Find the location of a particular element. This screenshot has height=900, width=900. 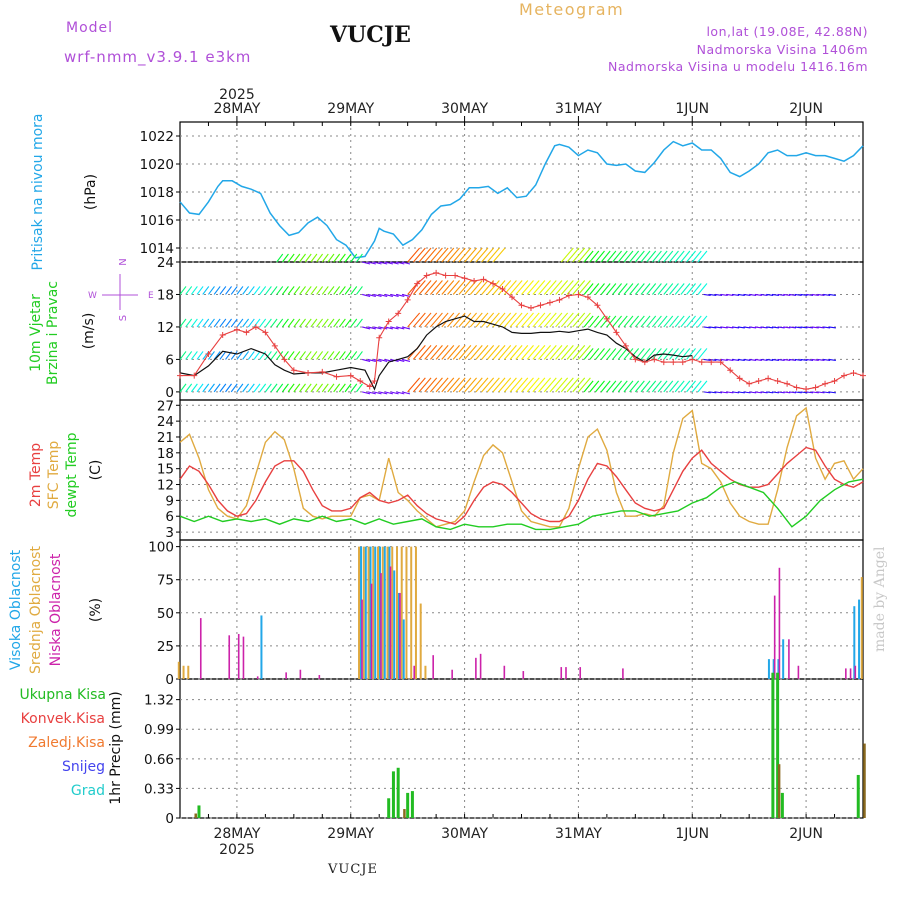

compass-west: W is located at coordinates (92, 296).